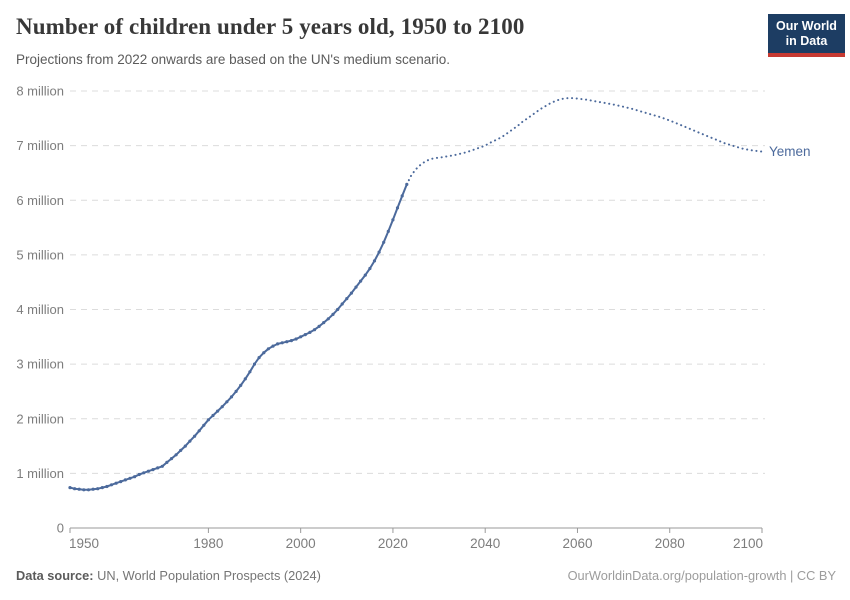  What do you see at coordinates (806, 33) in the screenshot?
I see `owid-logo-text: Our World in Data` at bounding box center [806, 33].